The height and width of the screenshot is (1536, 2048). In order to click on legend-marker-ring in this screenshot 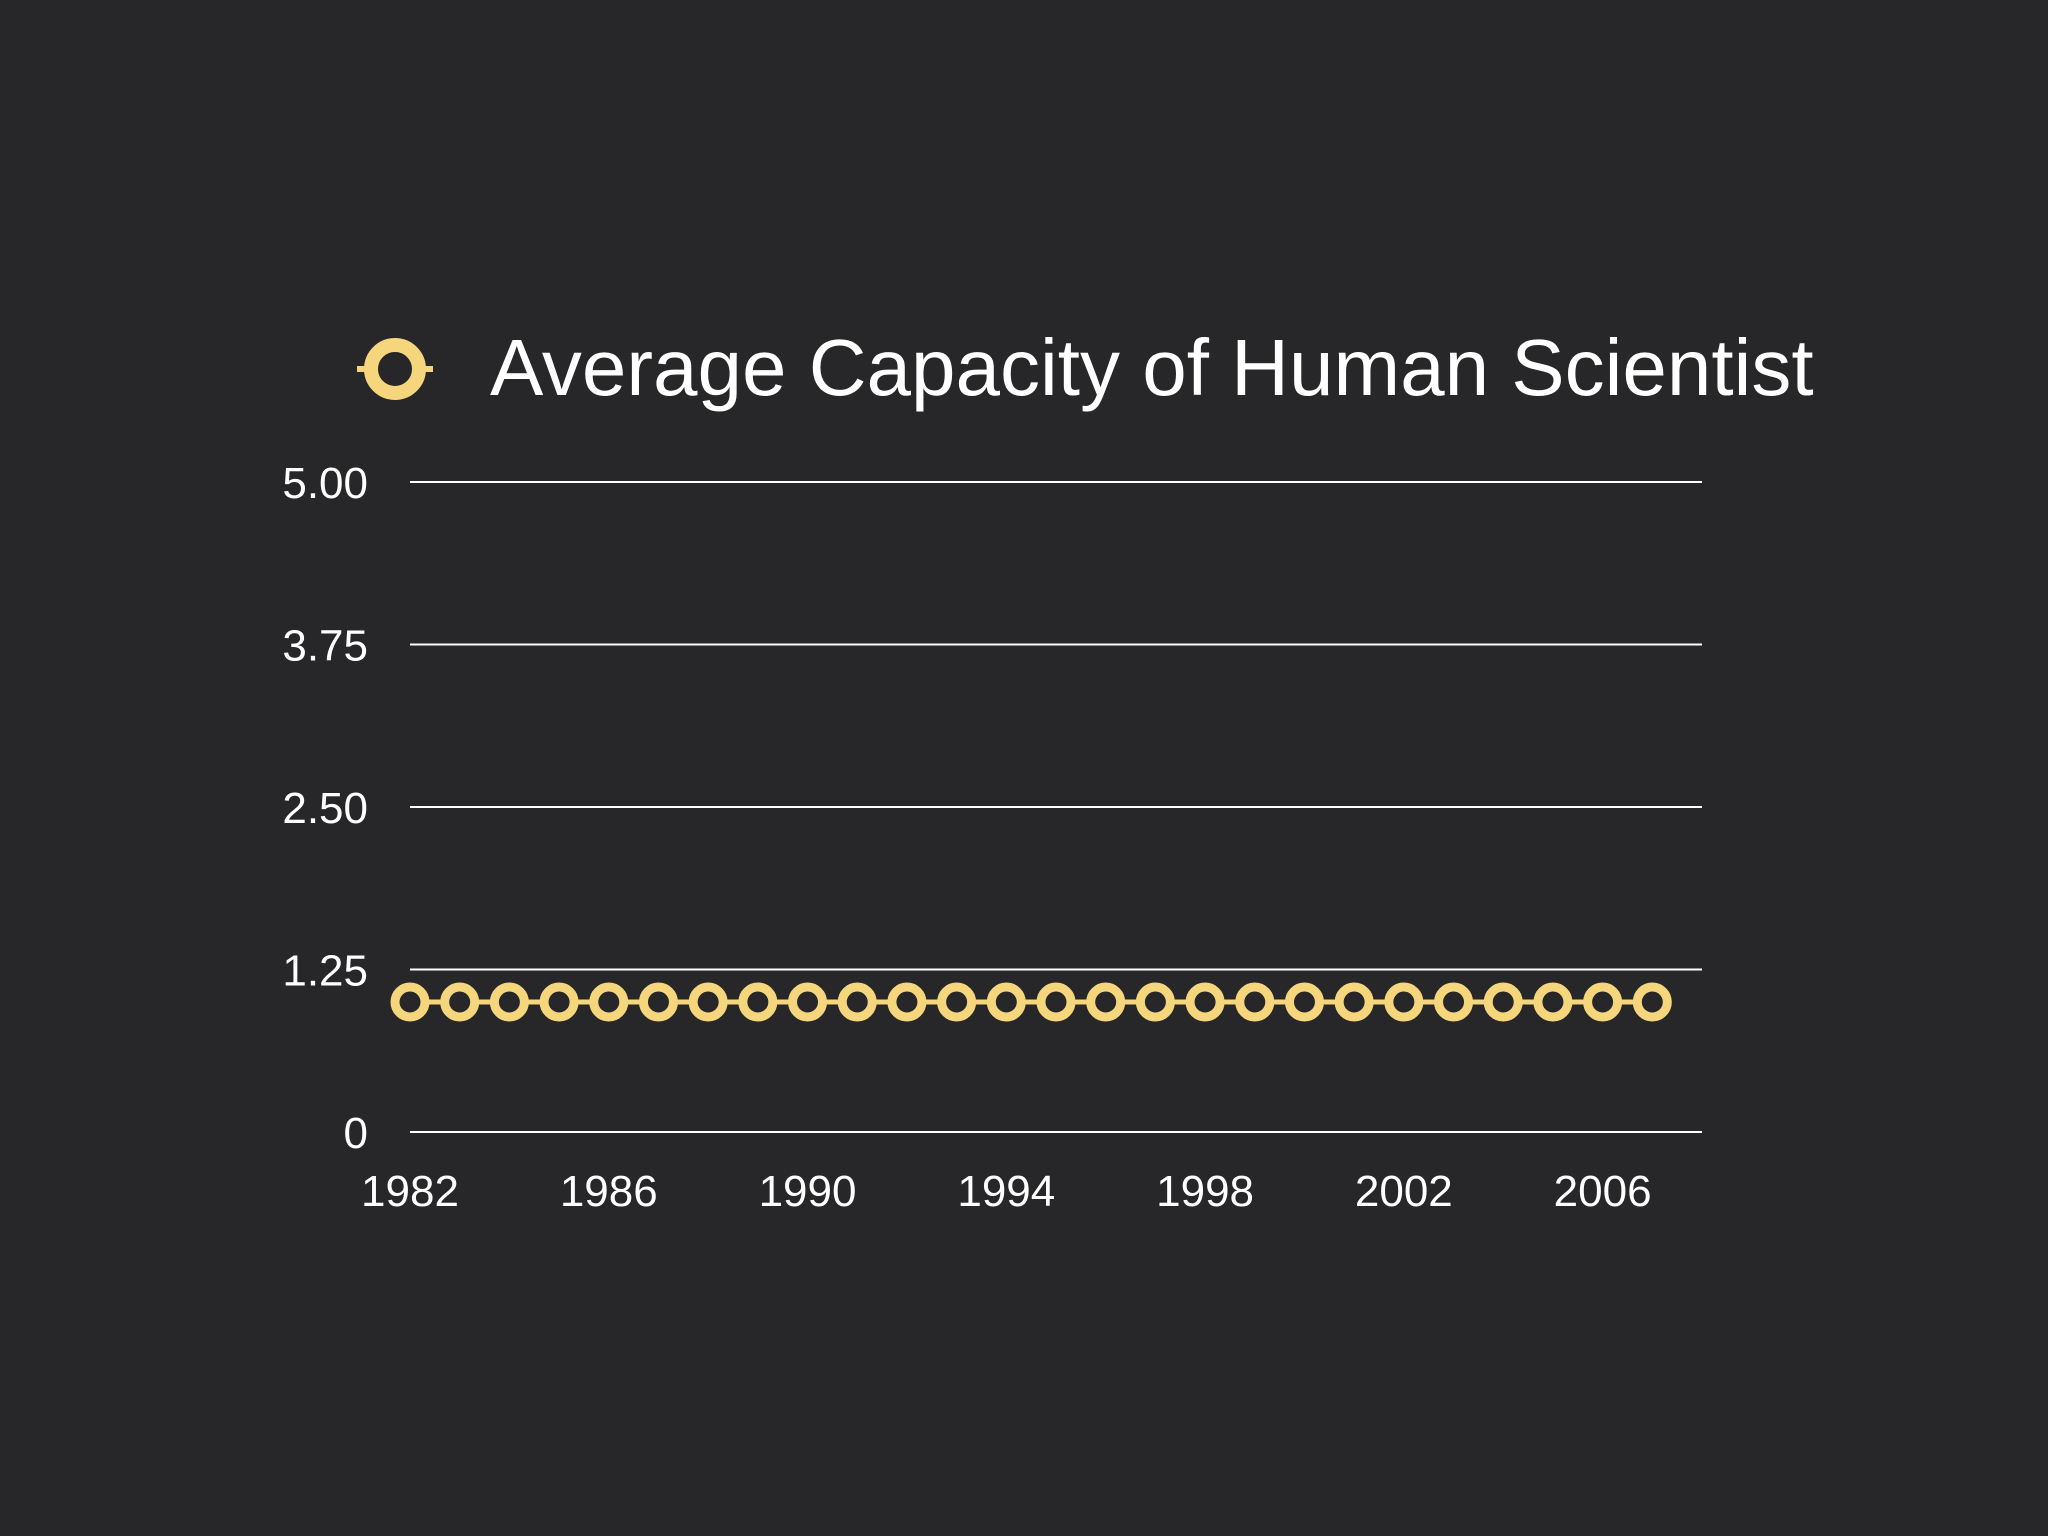, I will do `click(395, 369)`.